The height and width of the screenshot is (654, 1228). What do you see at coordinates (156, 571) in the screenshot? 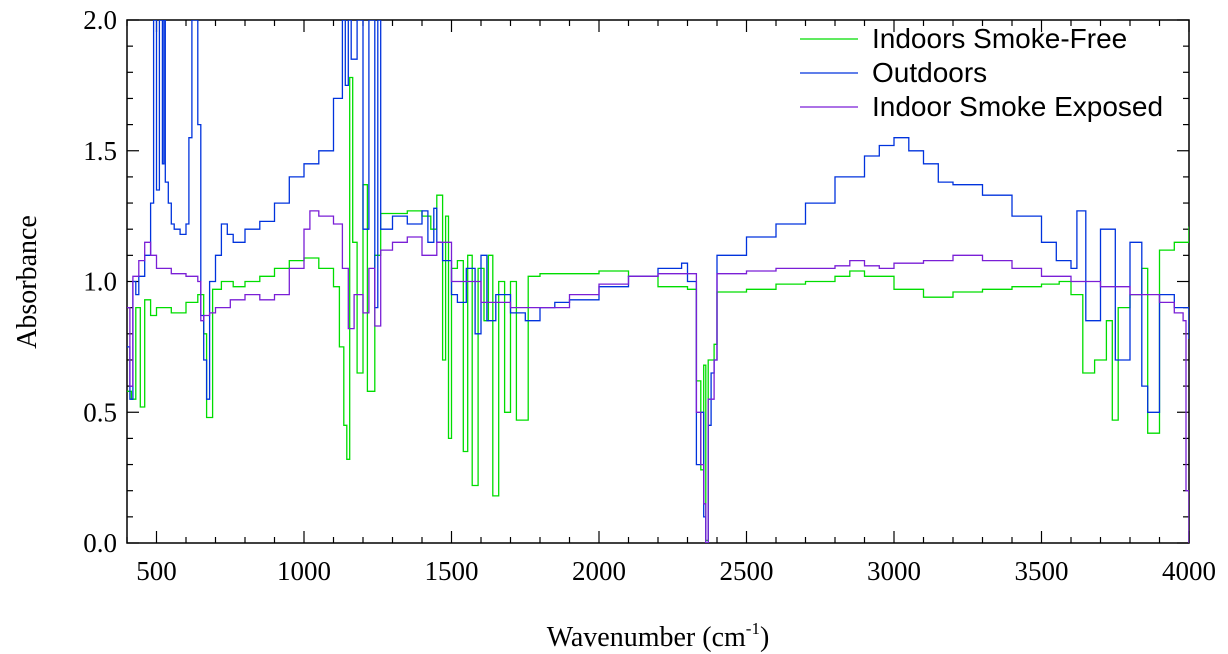
I see `x-tick-label: 500` at bounding box center [156, 571].